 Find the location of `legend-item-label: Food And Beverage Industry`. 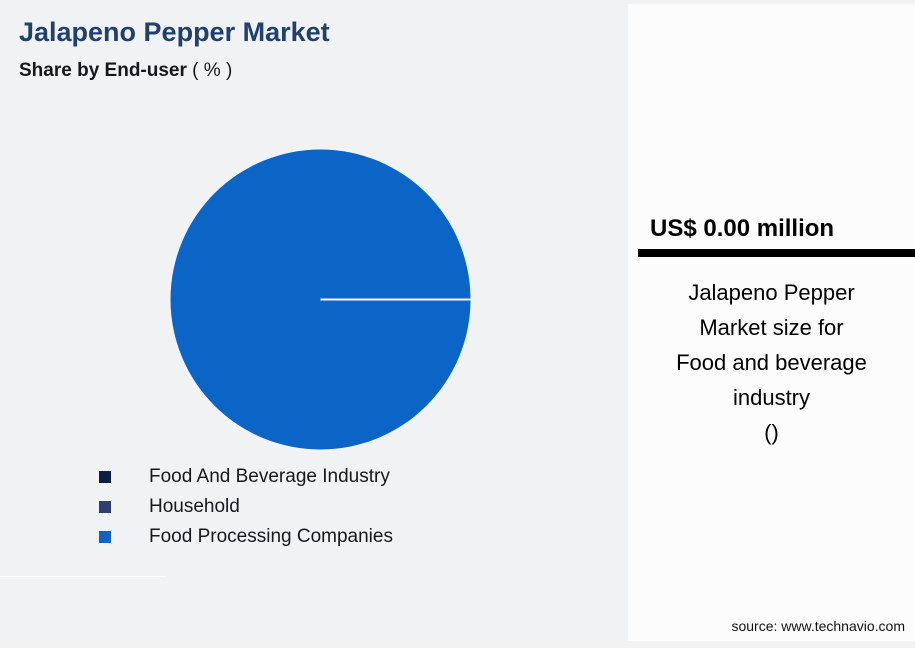

legend-item-label: Food And Beverage Industry is located at coordinates (269, 476).